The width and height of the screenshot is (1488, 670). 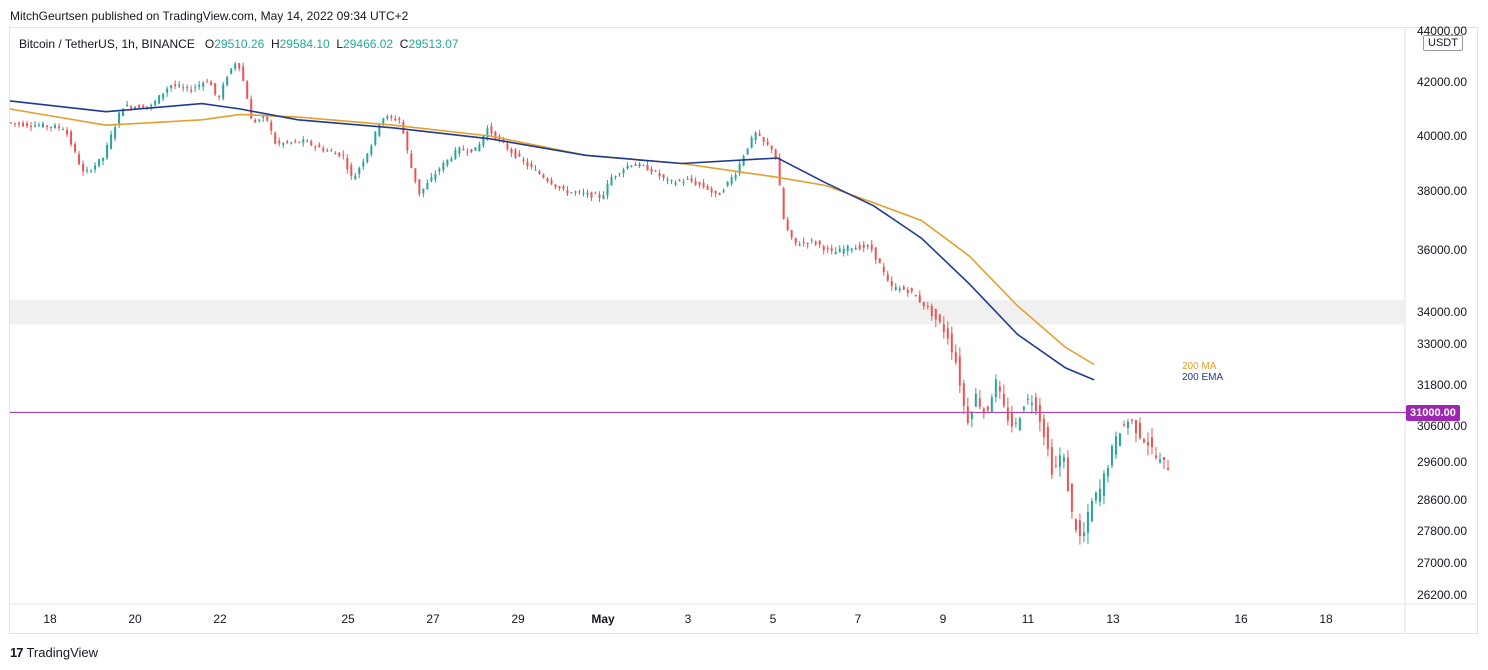 I want to click on y-tick-label: 27800.00, so click(x=1442, y=531).